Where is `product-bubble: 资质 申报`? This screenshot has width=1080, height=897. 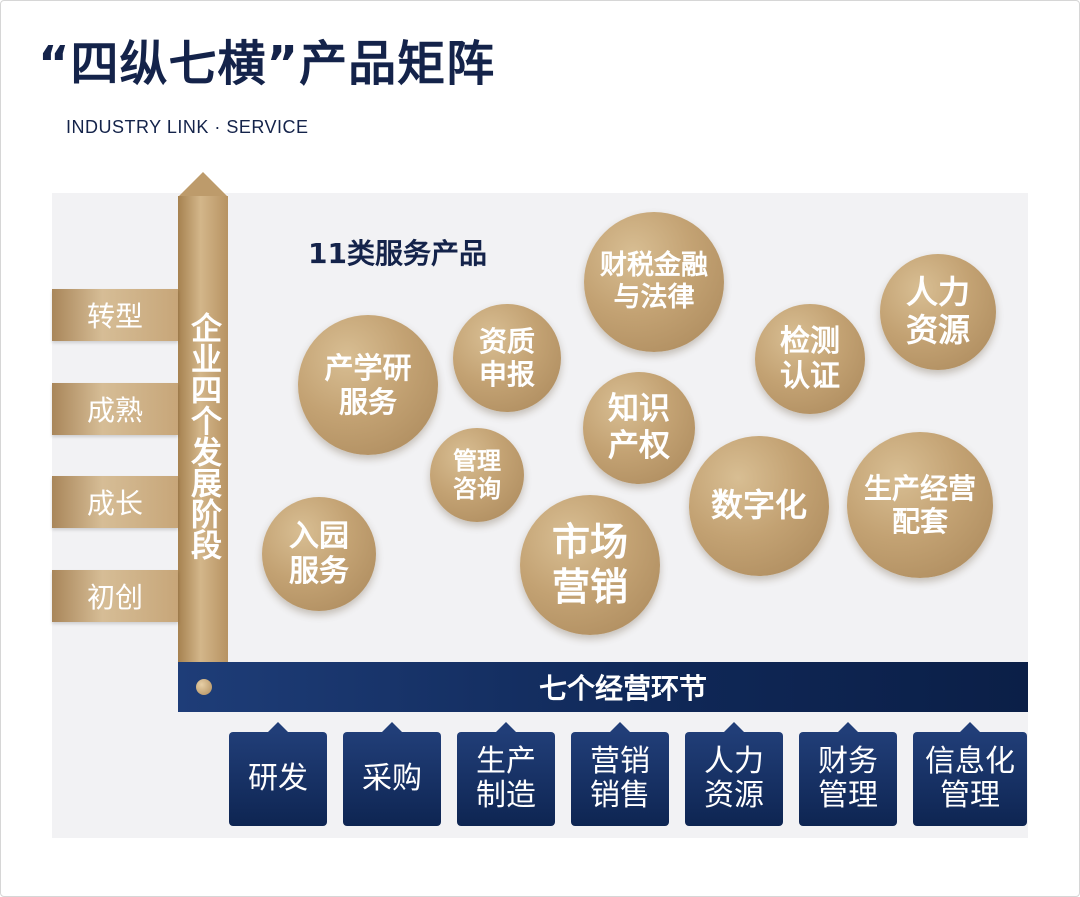 product-bubble: 资质 申报 is located at coordinates (507, 358).